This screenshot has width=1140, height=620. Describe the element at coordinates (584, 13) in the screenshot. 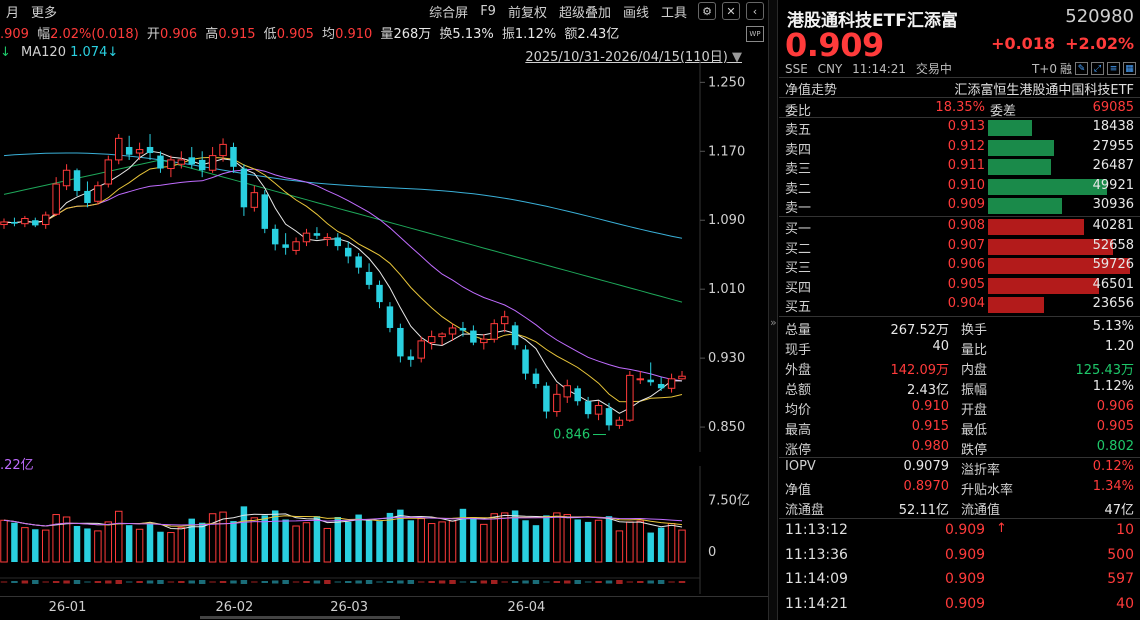

I see `tool-super-overlay: 超级叠加` at that location.